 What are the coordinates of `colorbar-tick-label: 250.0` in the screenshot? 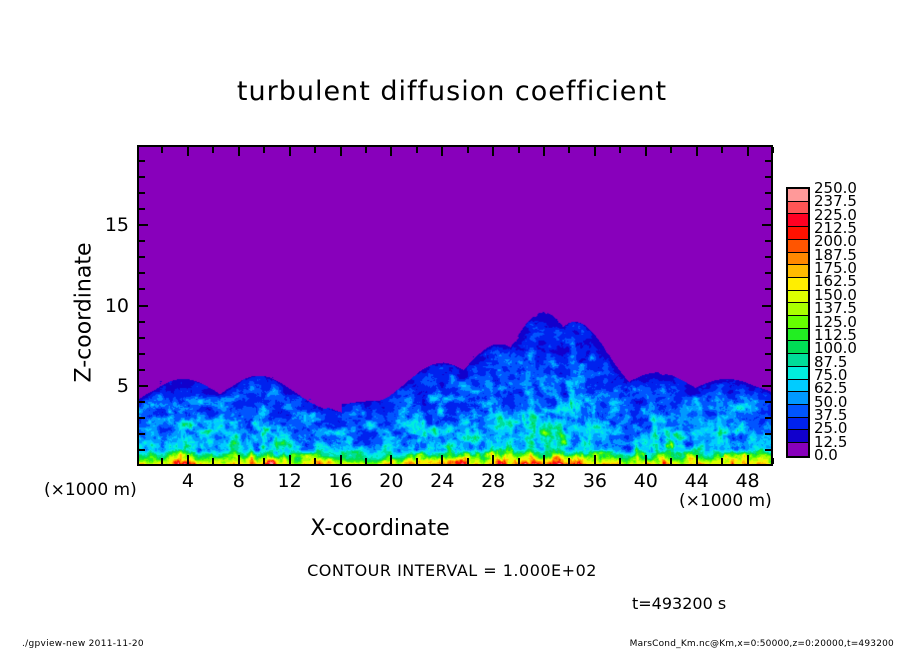 It's located at (835, 188).